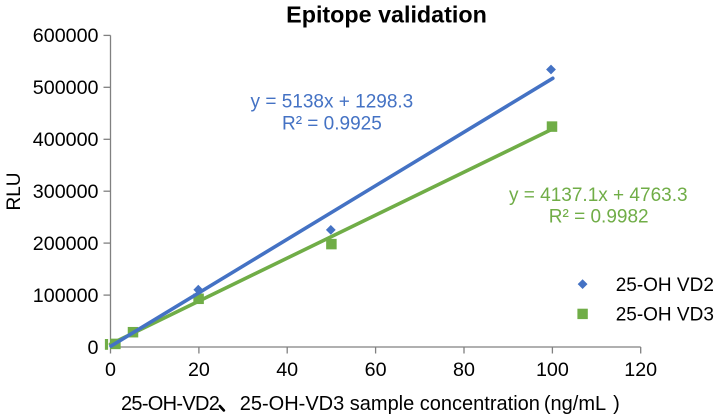  Describe the element at coordinates (598, 195) in the screenshot. I see `svg-text: y = 4137.1x + 4763.3` at that location.